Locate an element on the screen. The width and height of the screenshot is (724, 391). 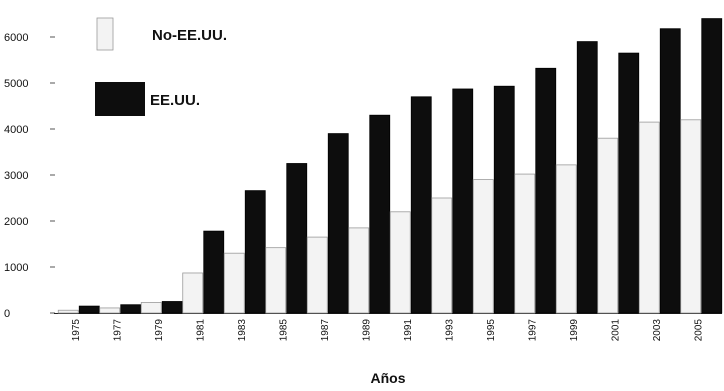
x-axis-title: Años is located at coordinates (388, 378).